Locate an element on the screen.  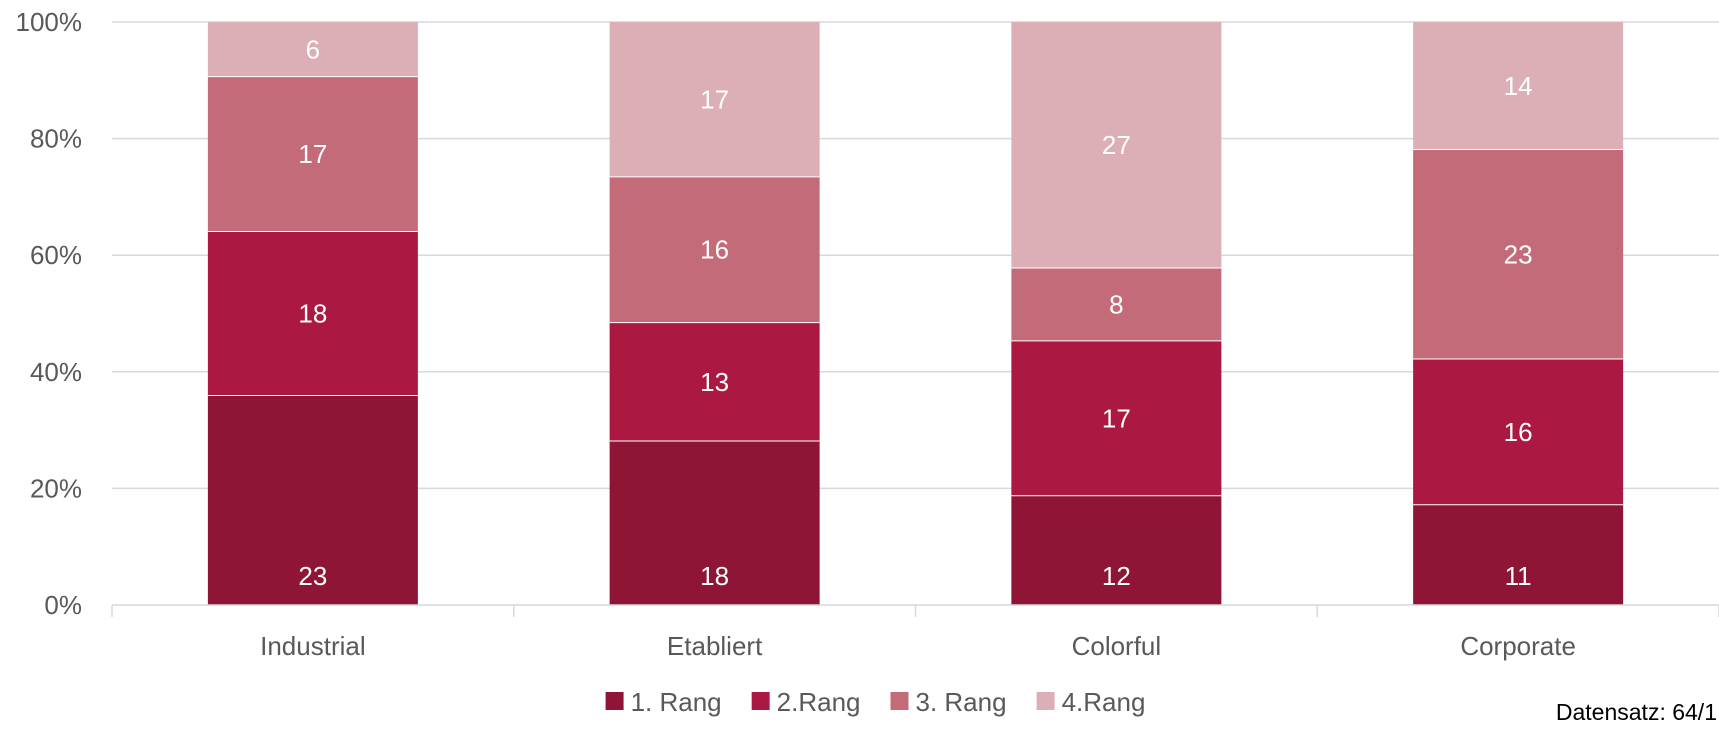
legend-label: 2.Rang is located at coordinates (819, 702).